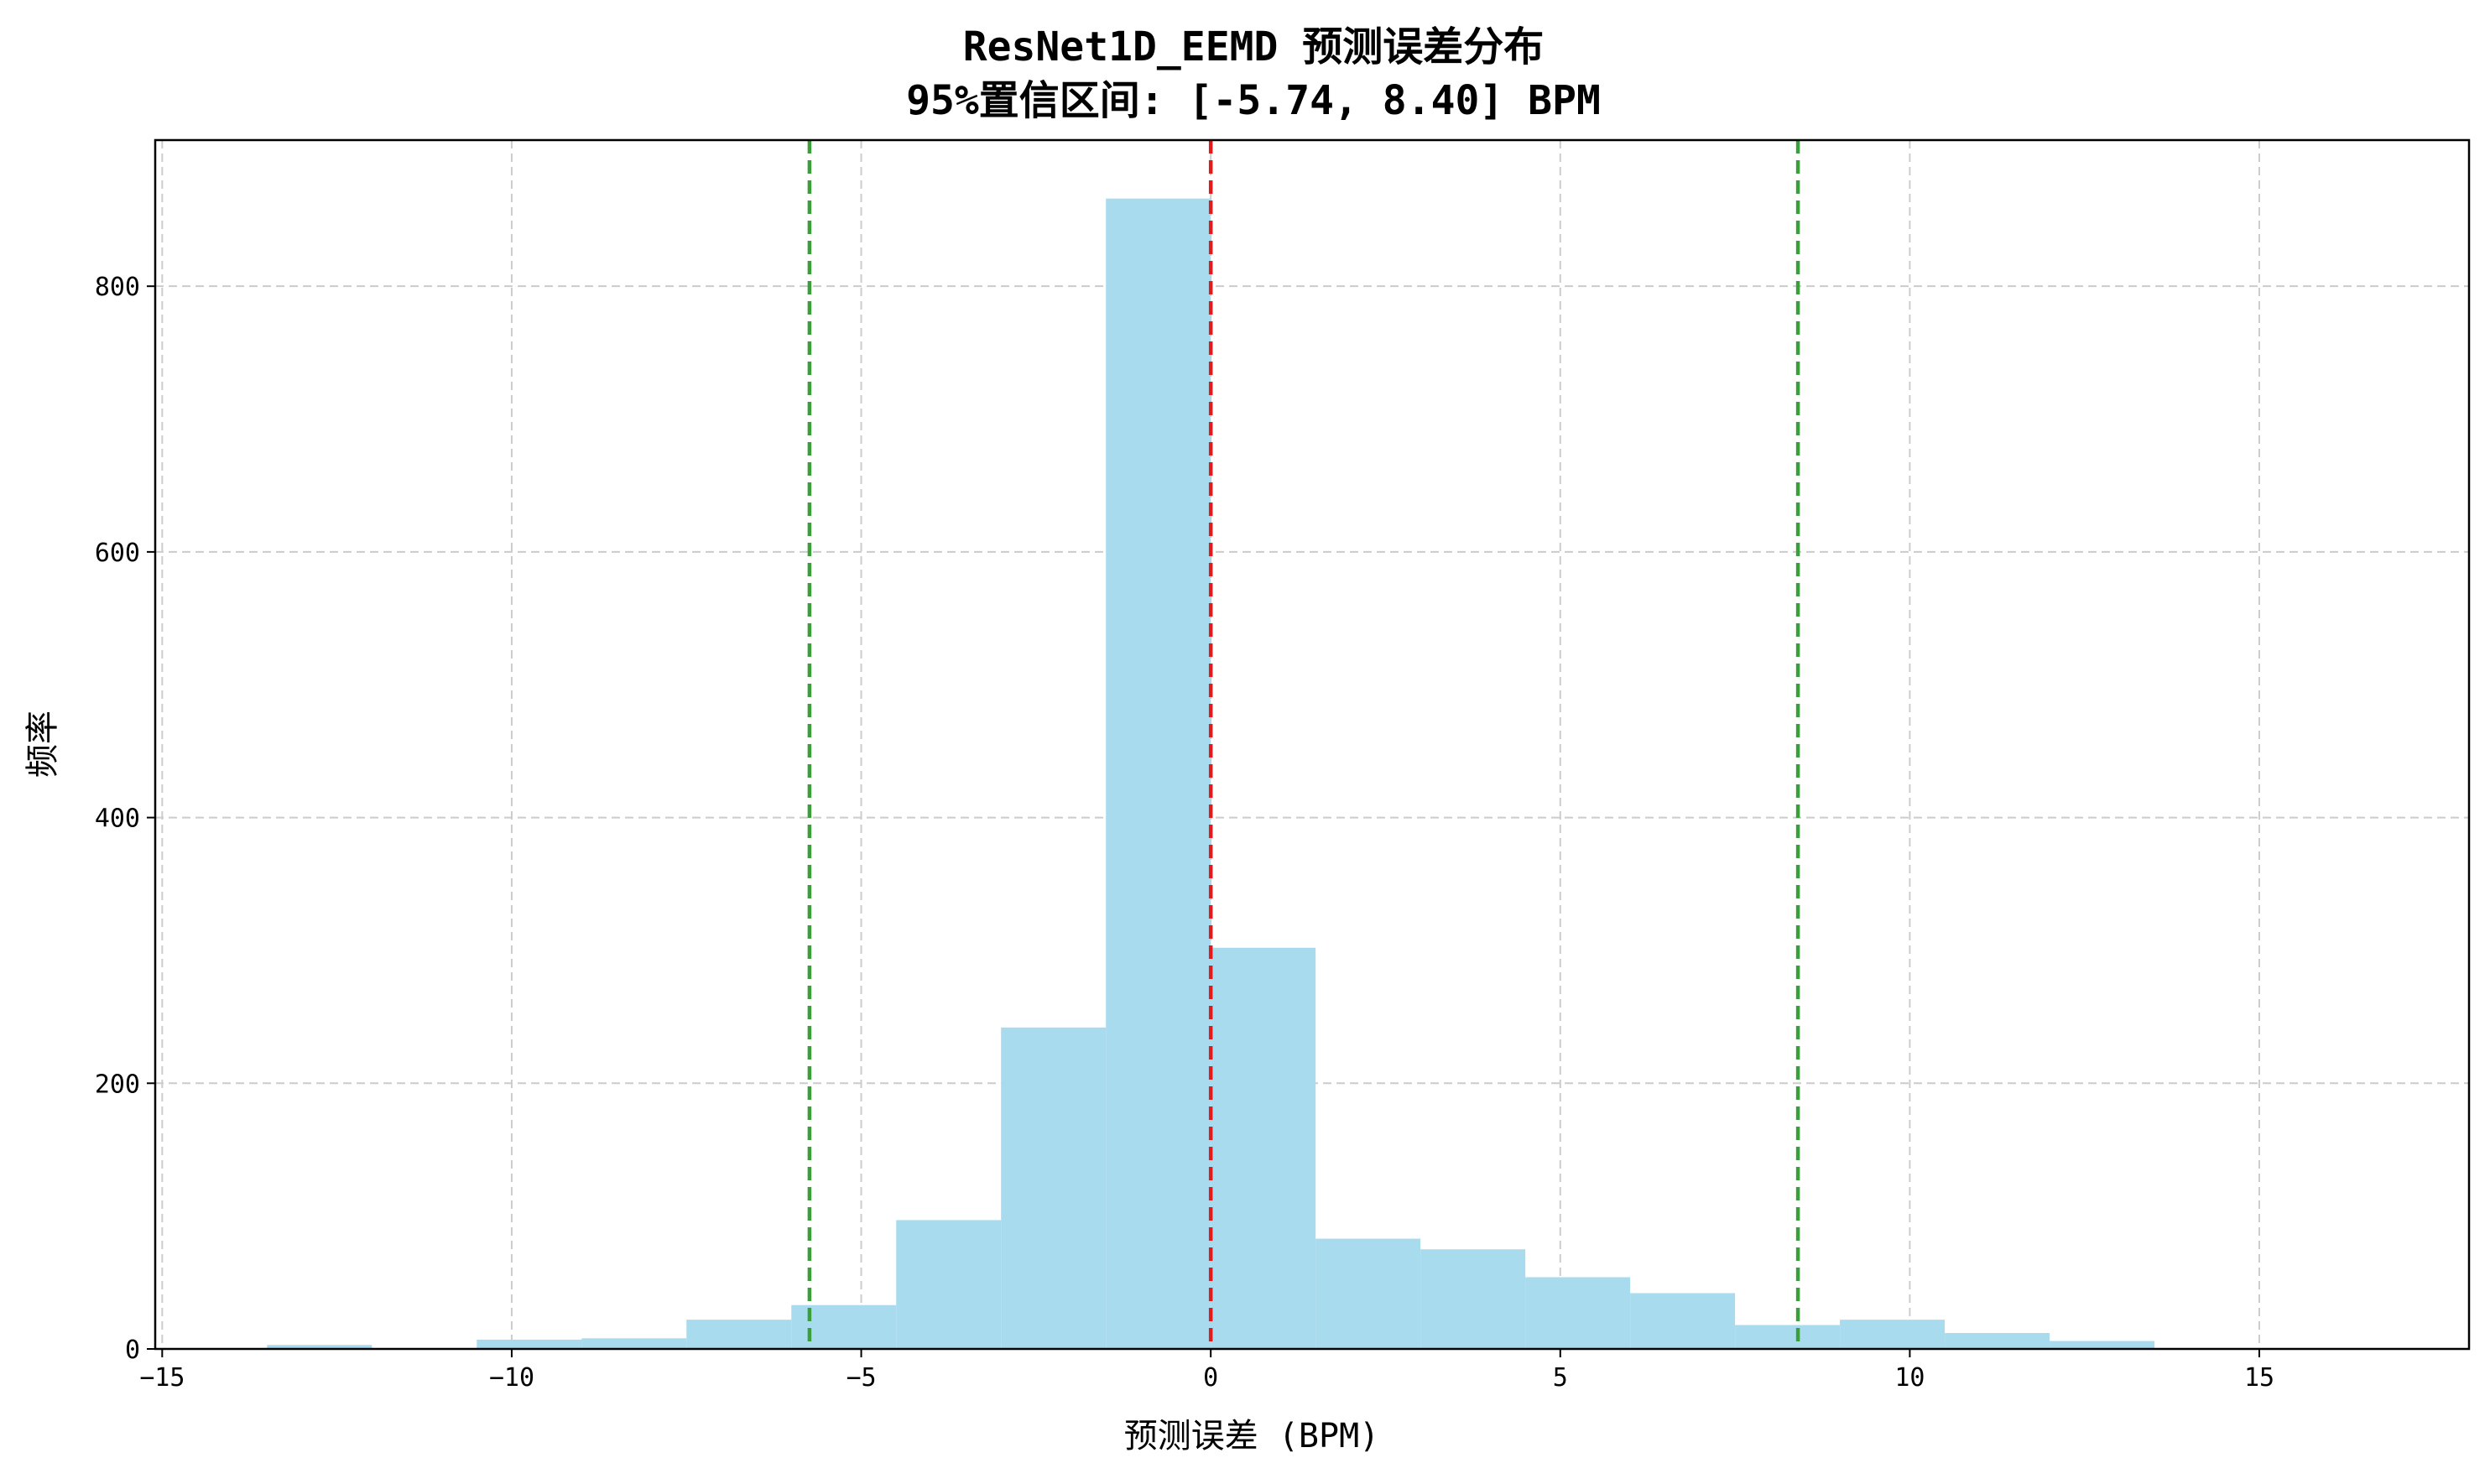 This screenshot has height=1484, width=2490. I want to click on x-tick-label: 15, so click(2259, 1378).